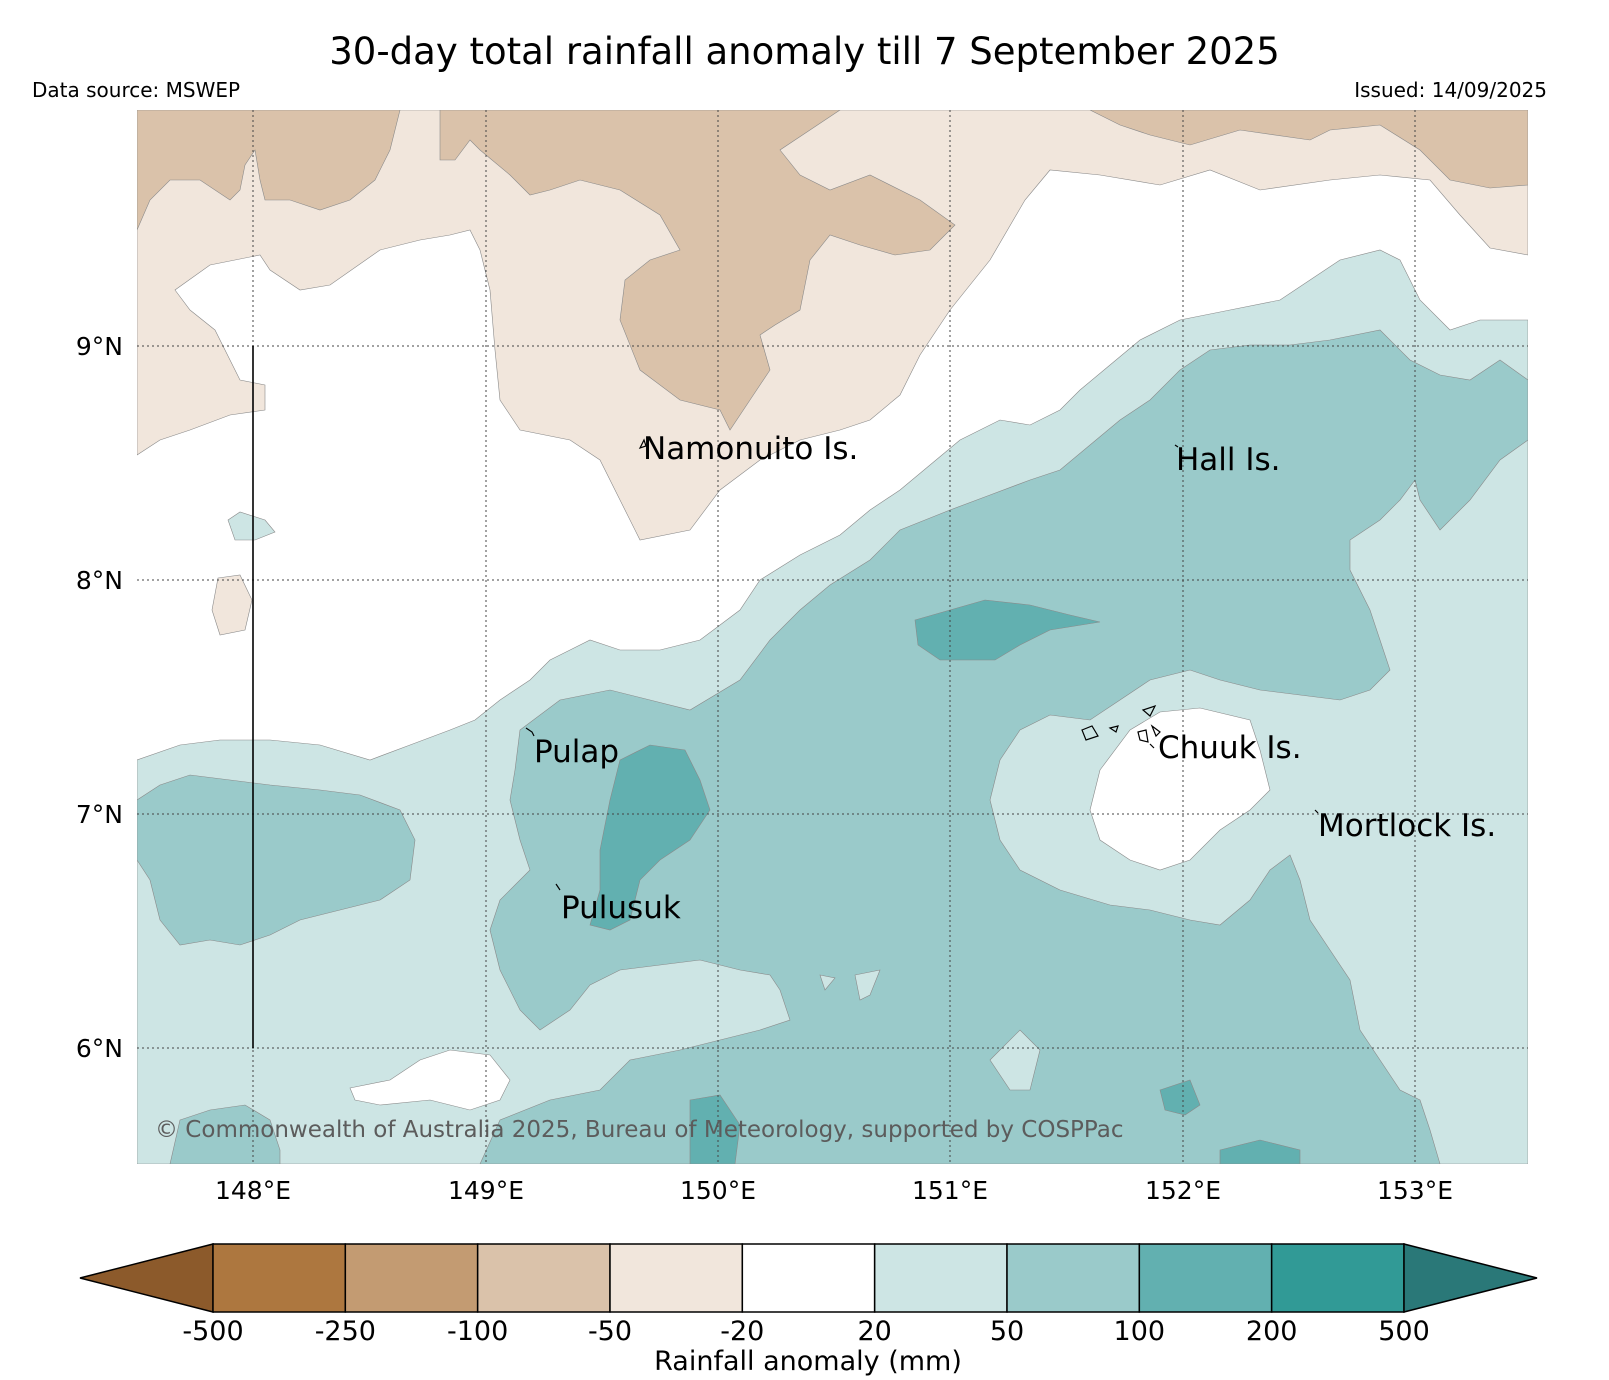 Image resolution: width=1609 pixels, height=1380 pixels. I want to click on lat-label-9n: 9°N, so click(99, 346).